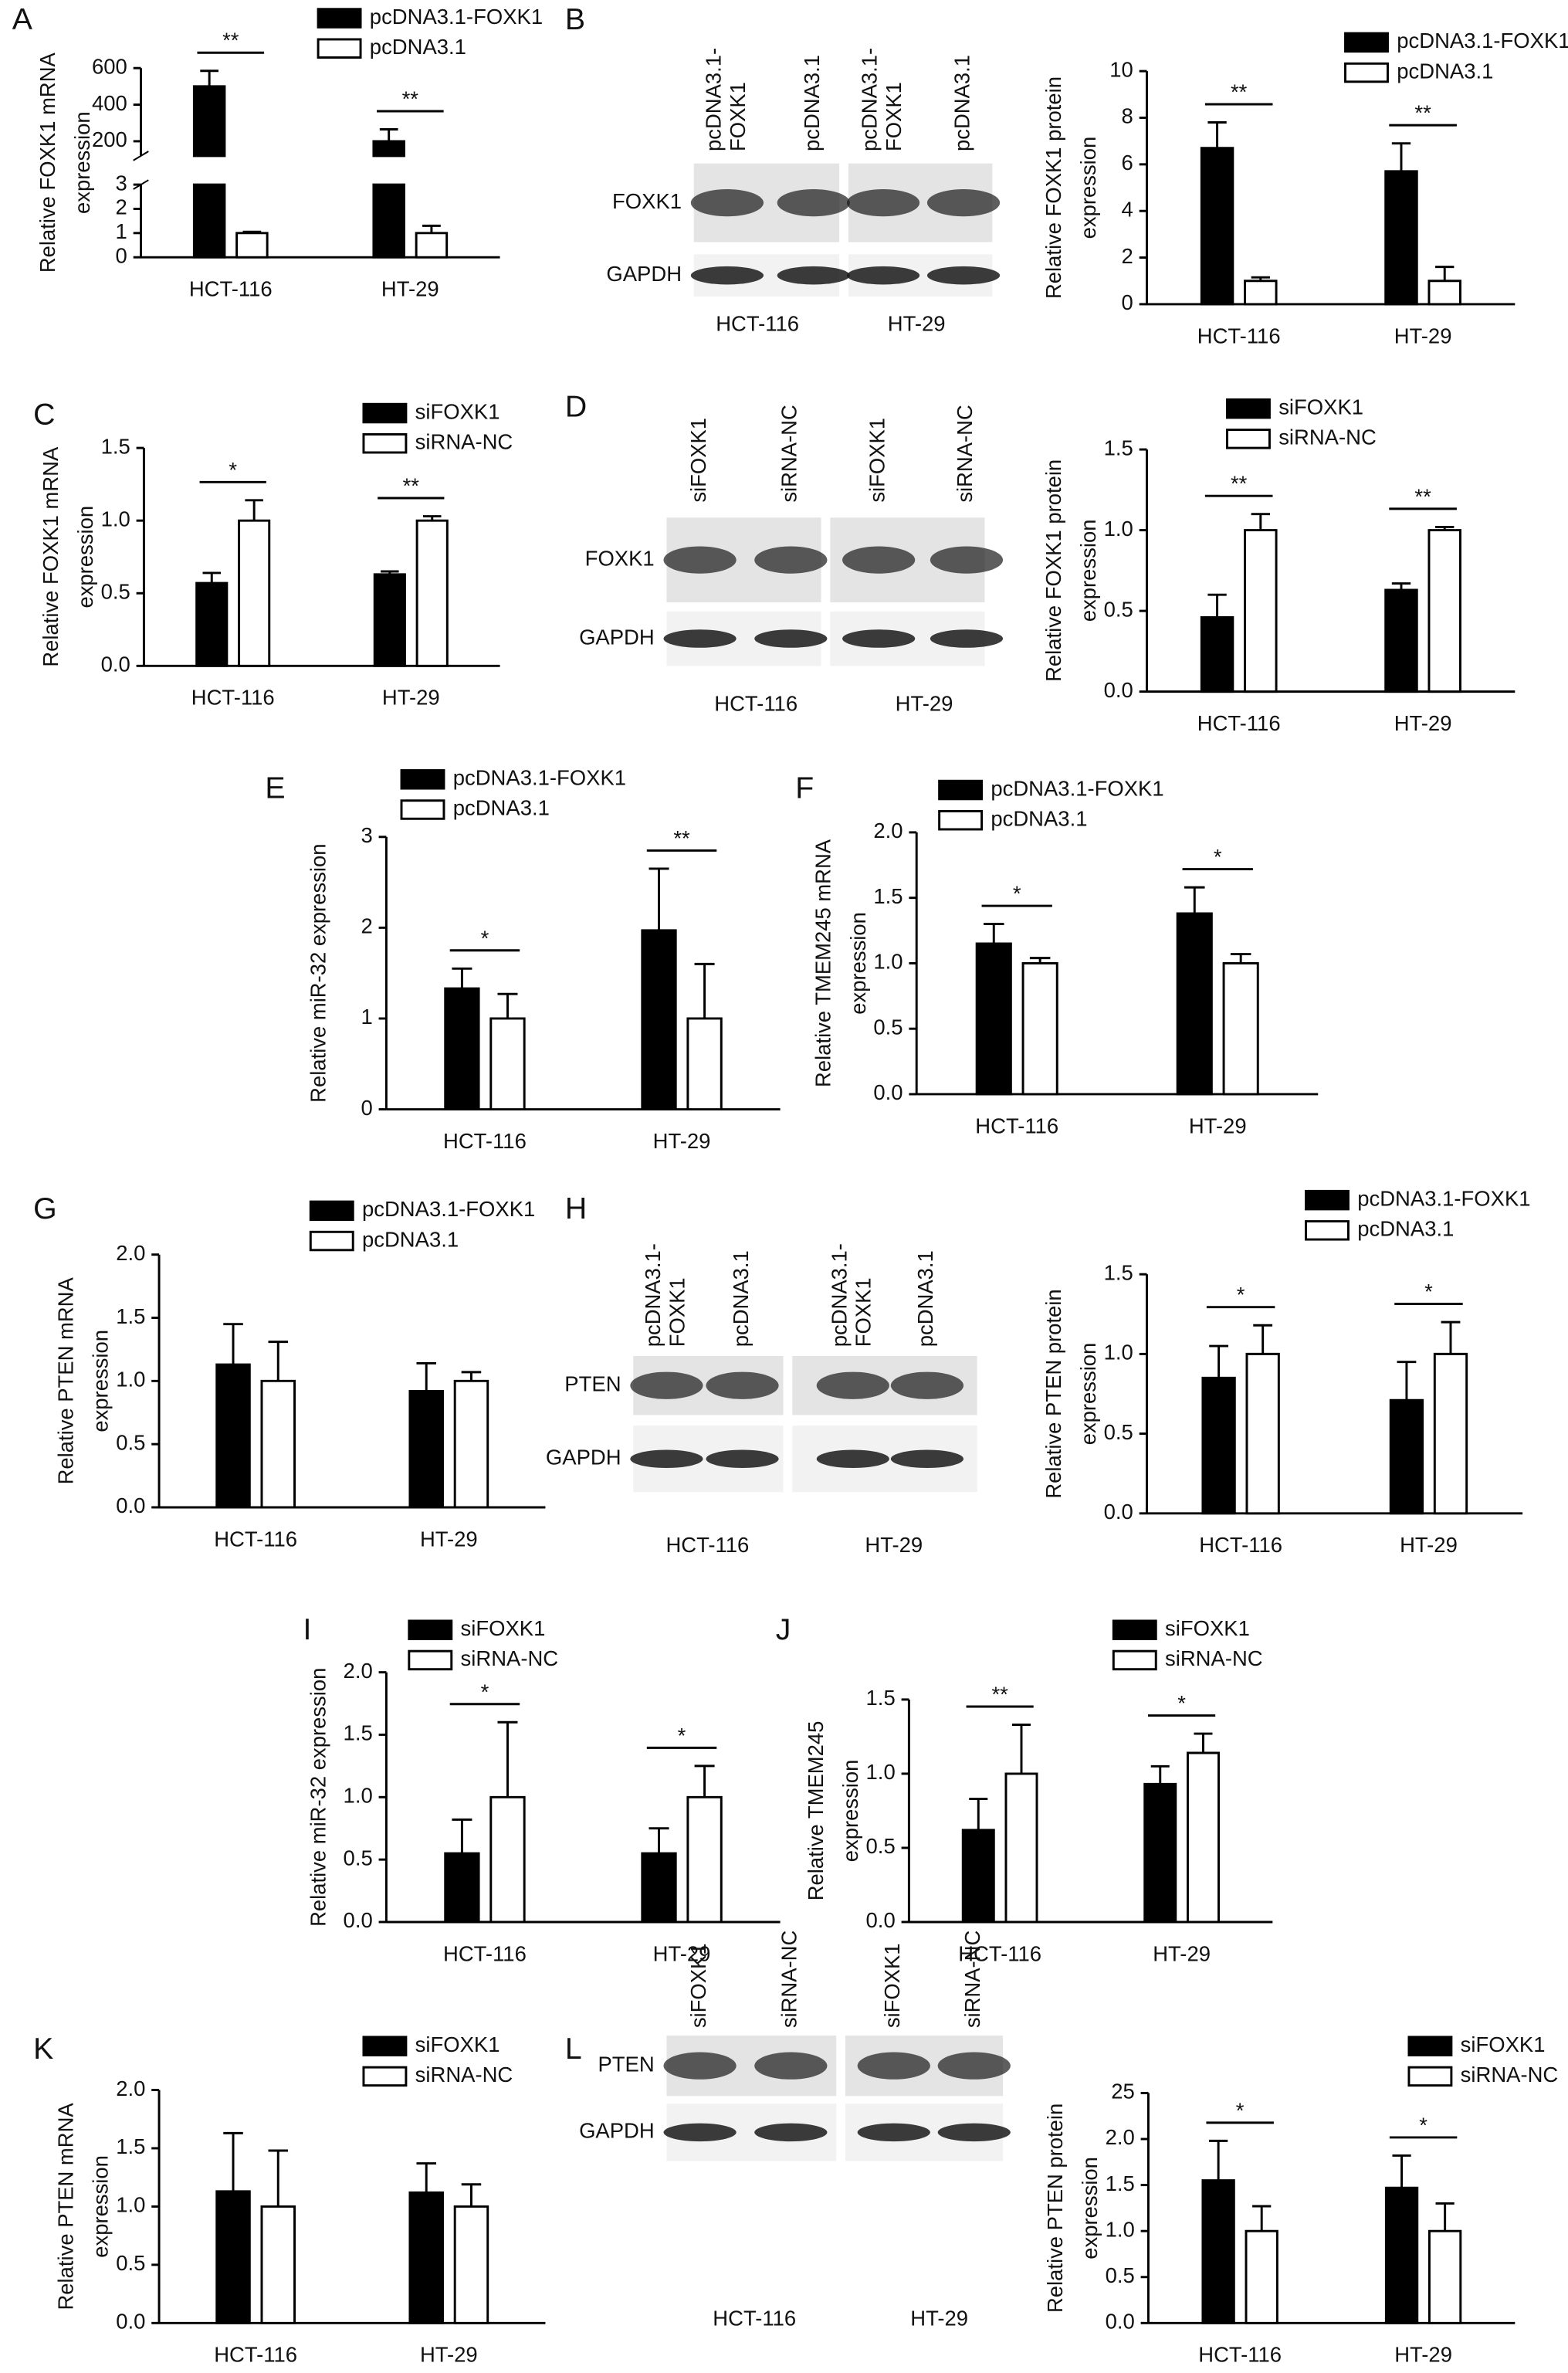 Image resolution: width=1568 pixels, height=2373 pixels. Describe the element at coordinates (358, 1858) in the screenshot. I see `y-tick-label: 0.5` at that location.